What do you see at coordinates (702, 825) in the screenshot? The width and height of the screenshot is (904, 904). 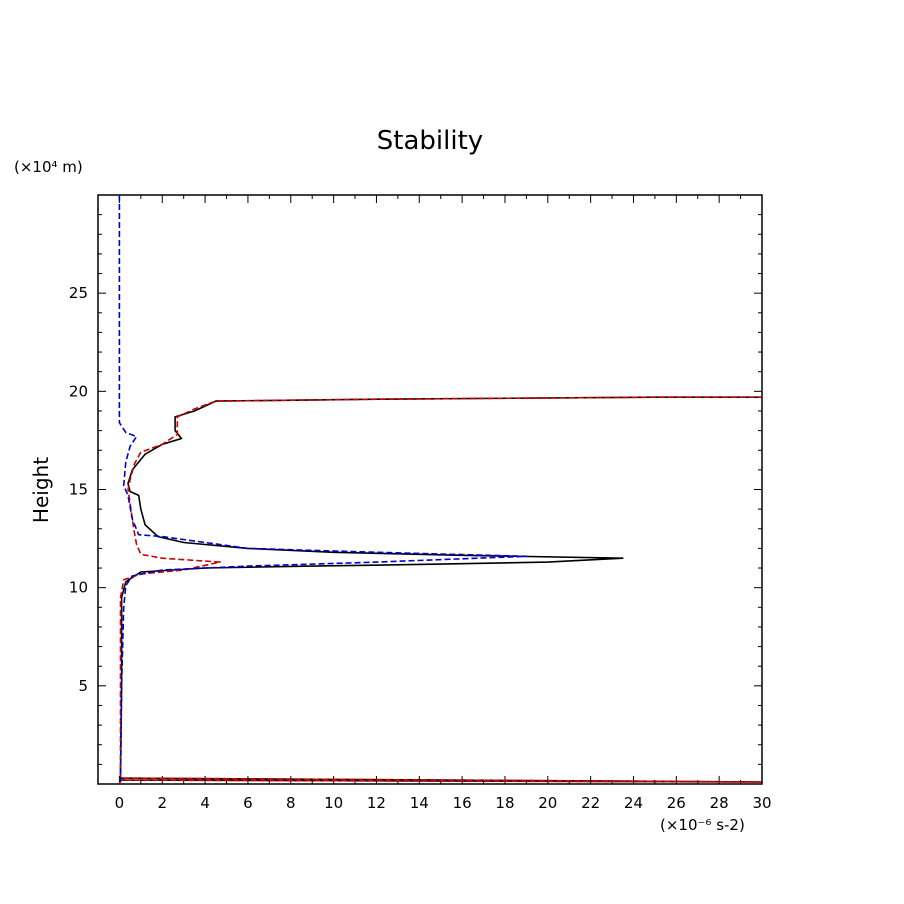 I see `x-unit-label: (×10⁻⁶ s-2)` at bounding box center [702, 825].